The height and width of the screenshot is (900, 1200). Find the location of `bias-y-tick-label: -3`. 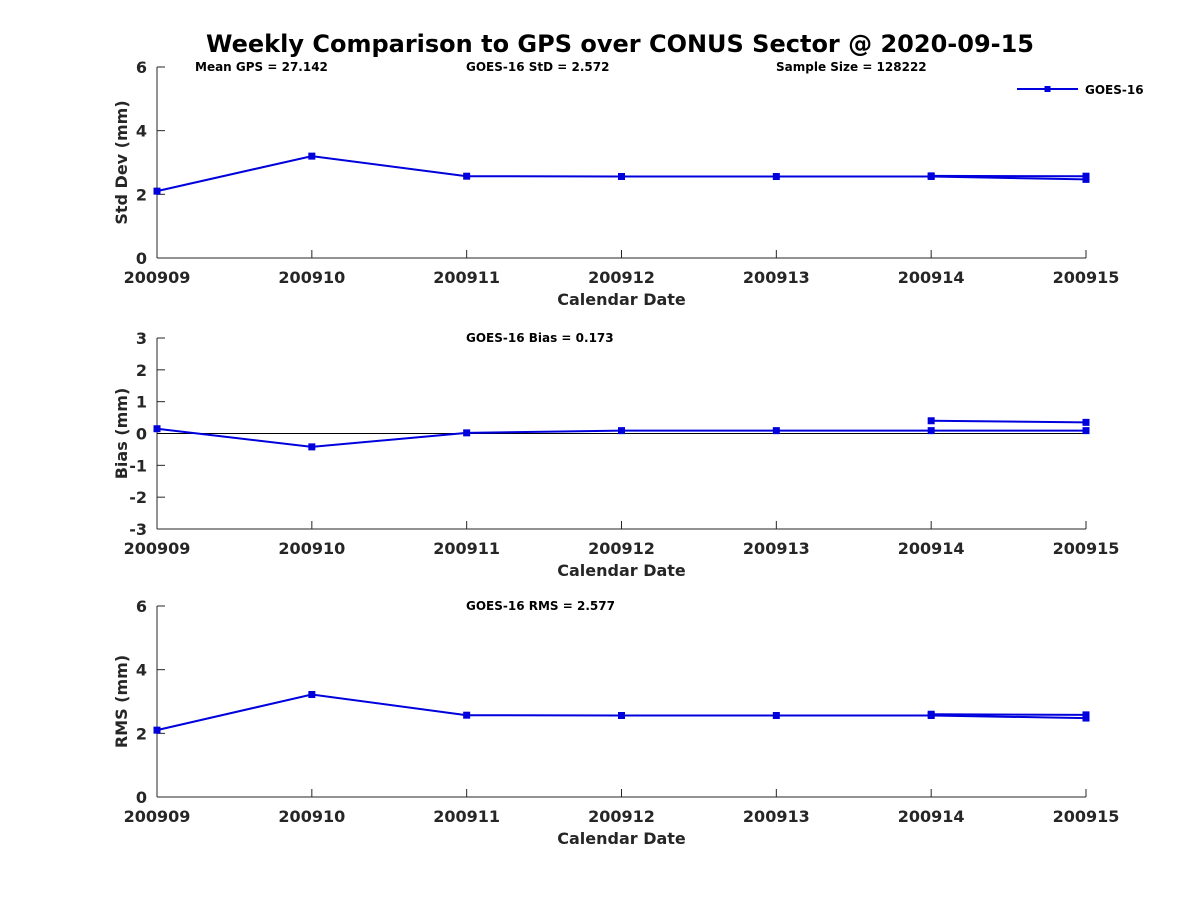

bias-y-tick-label: -3 is located at coordinates (138, 529).